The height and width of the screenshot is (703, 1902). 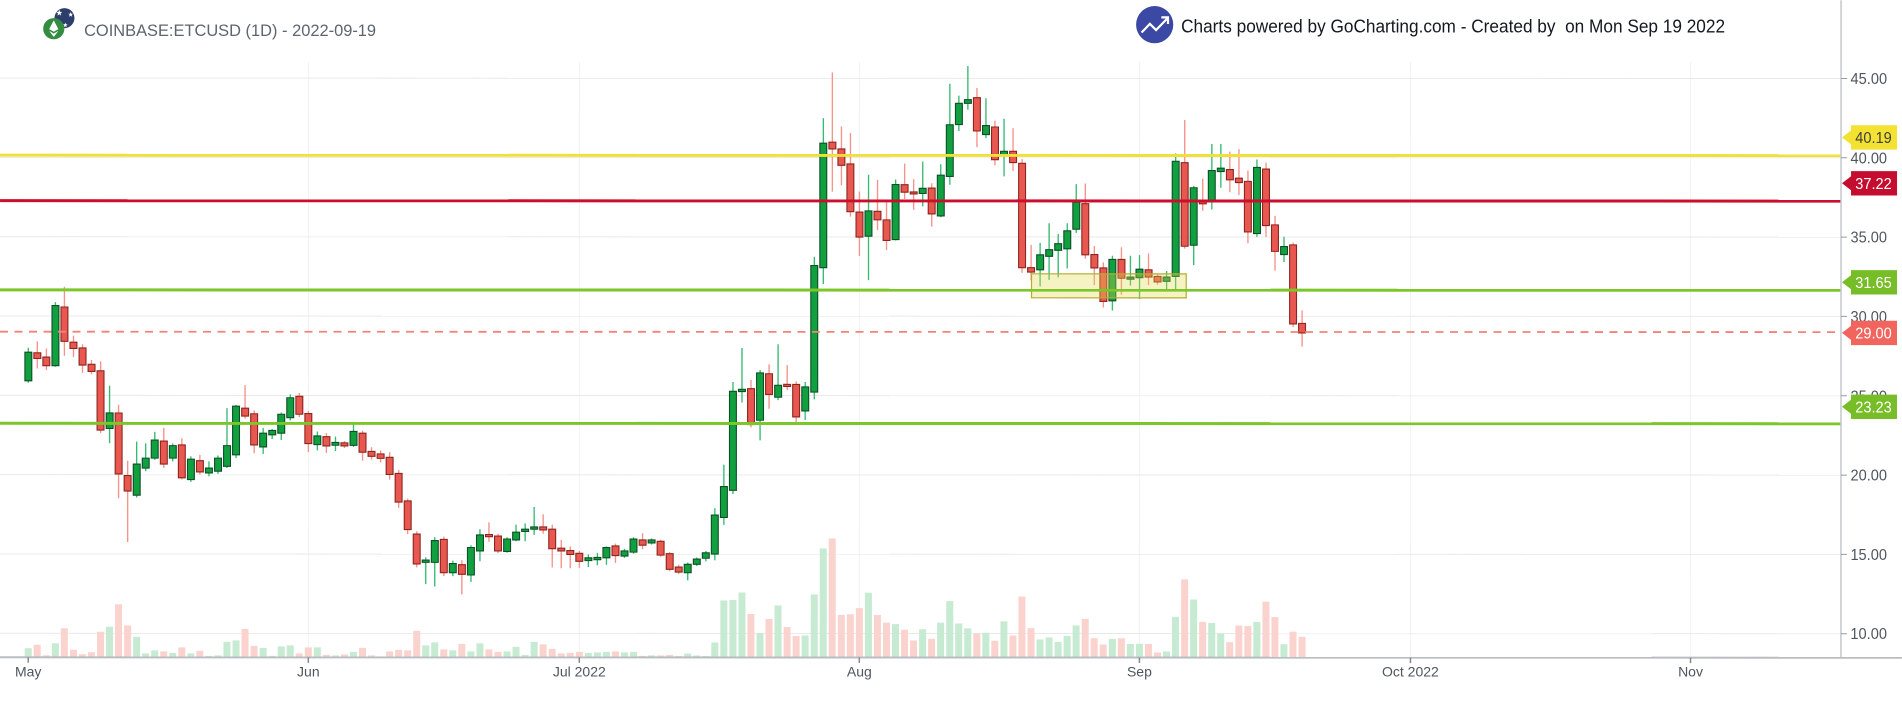 What do you see at coordinates (1868, 476) in the screenshot?
I see `svg-text: 20.00` at bounding box center [1868, 476].